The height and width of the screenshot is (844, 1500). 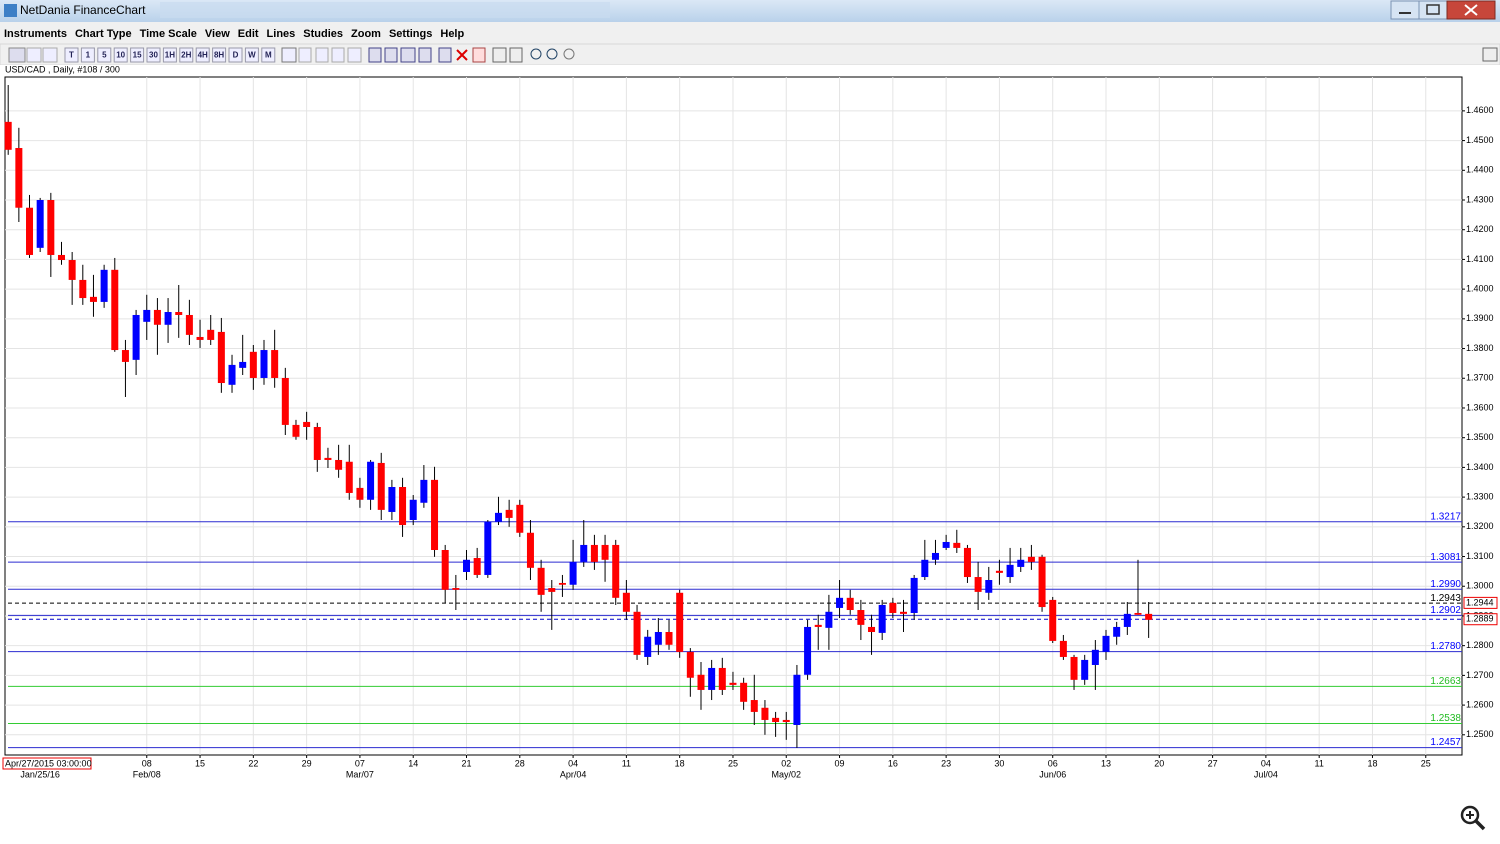 What do you see at coordinates (217, 34) in the screenshot?
I see `menu-item: View` at bounding box center [217, 34].